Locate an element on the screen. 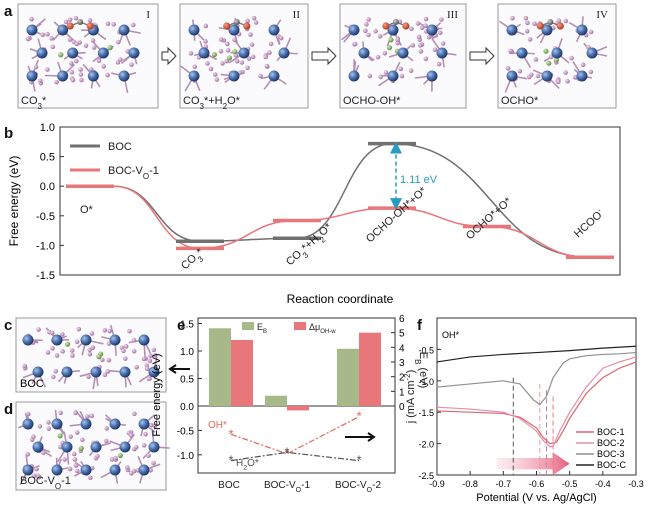 The image size is (651, 505). adsorbate-carbon-atom is located at coordinates (80, 22).